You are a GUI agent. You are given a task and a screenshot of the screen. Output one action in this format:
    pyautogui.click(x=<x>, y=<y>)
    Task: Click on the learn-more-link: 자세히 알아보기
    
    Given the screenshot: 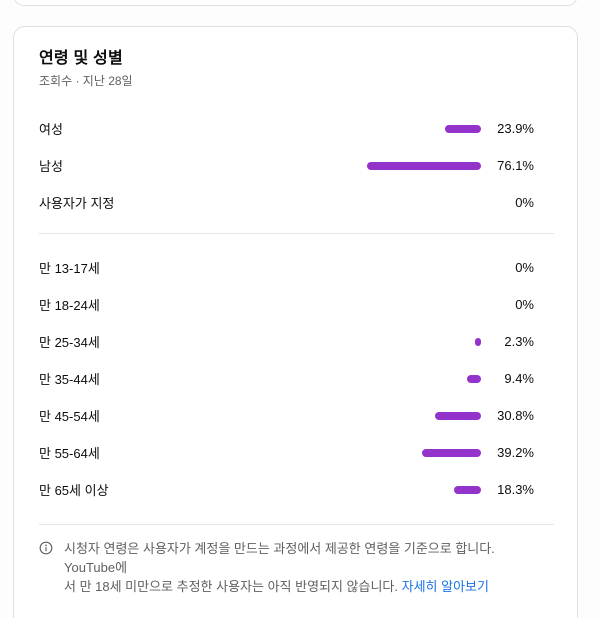 What is the action you would take?
    pyautogui.click(x=445, y=586)
    